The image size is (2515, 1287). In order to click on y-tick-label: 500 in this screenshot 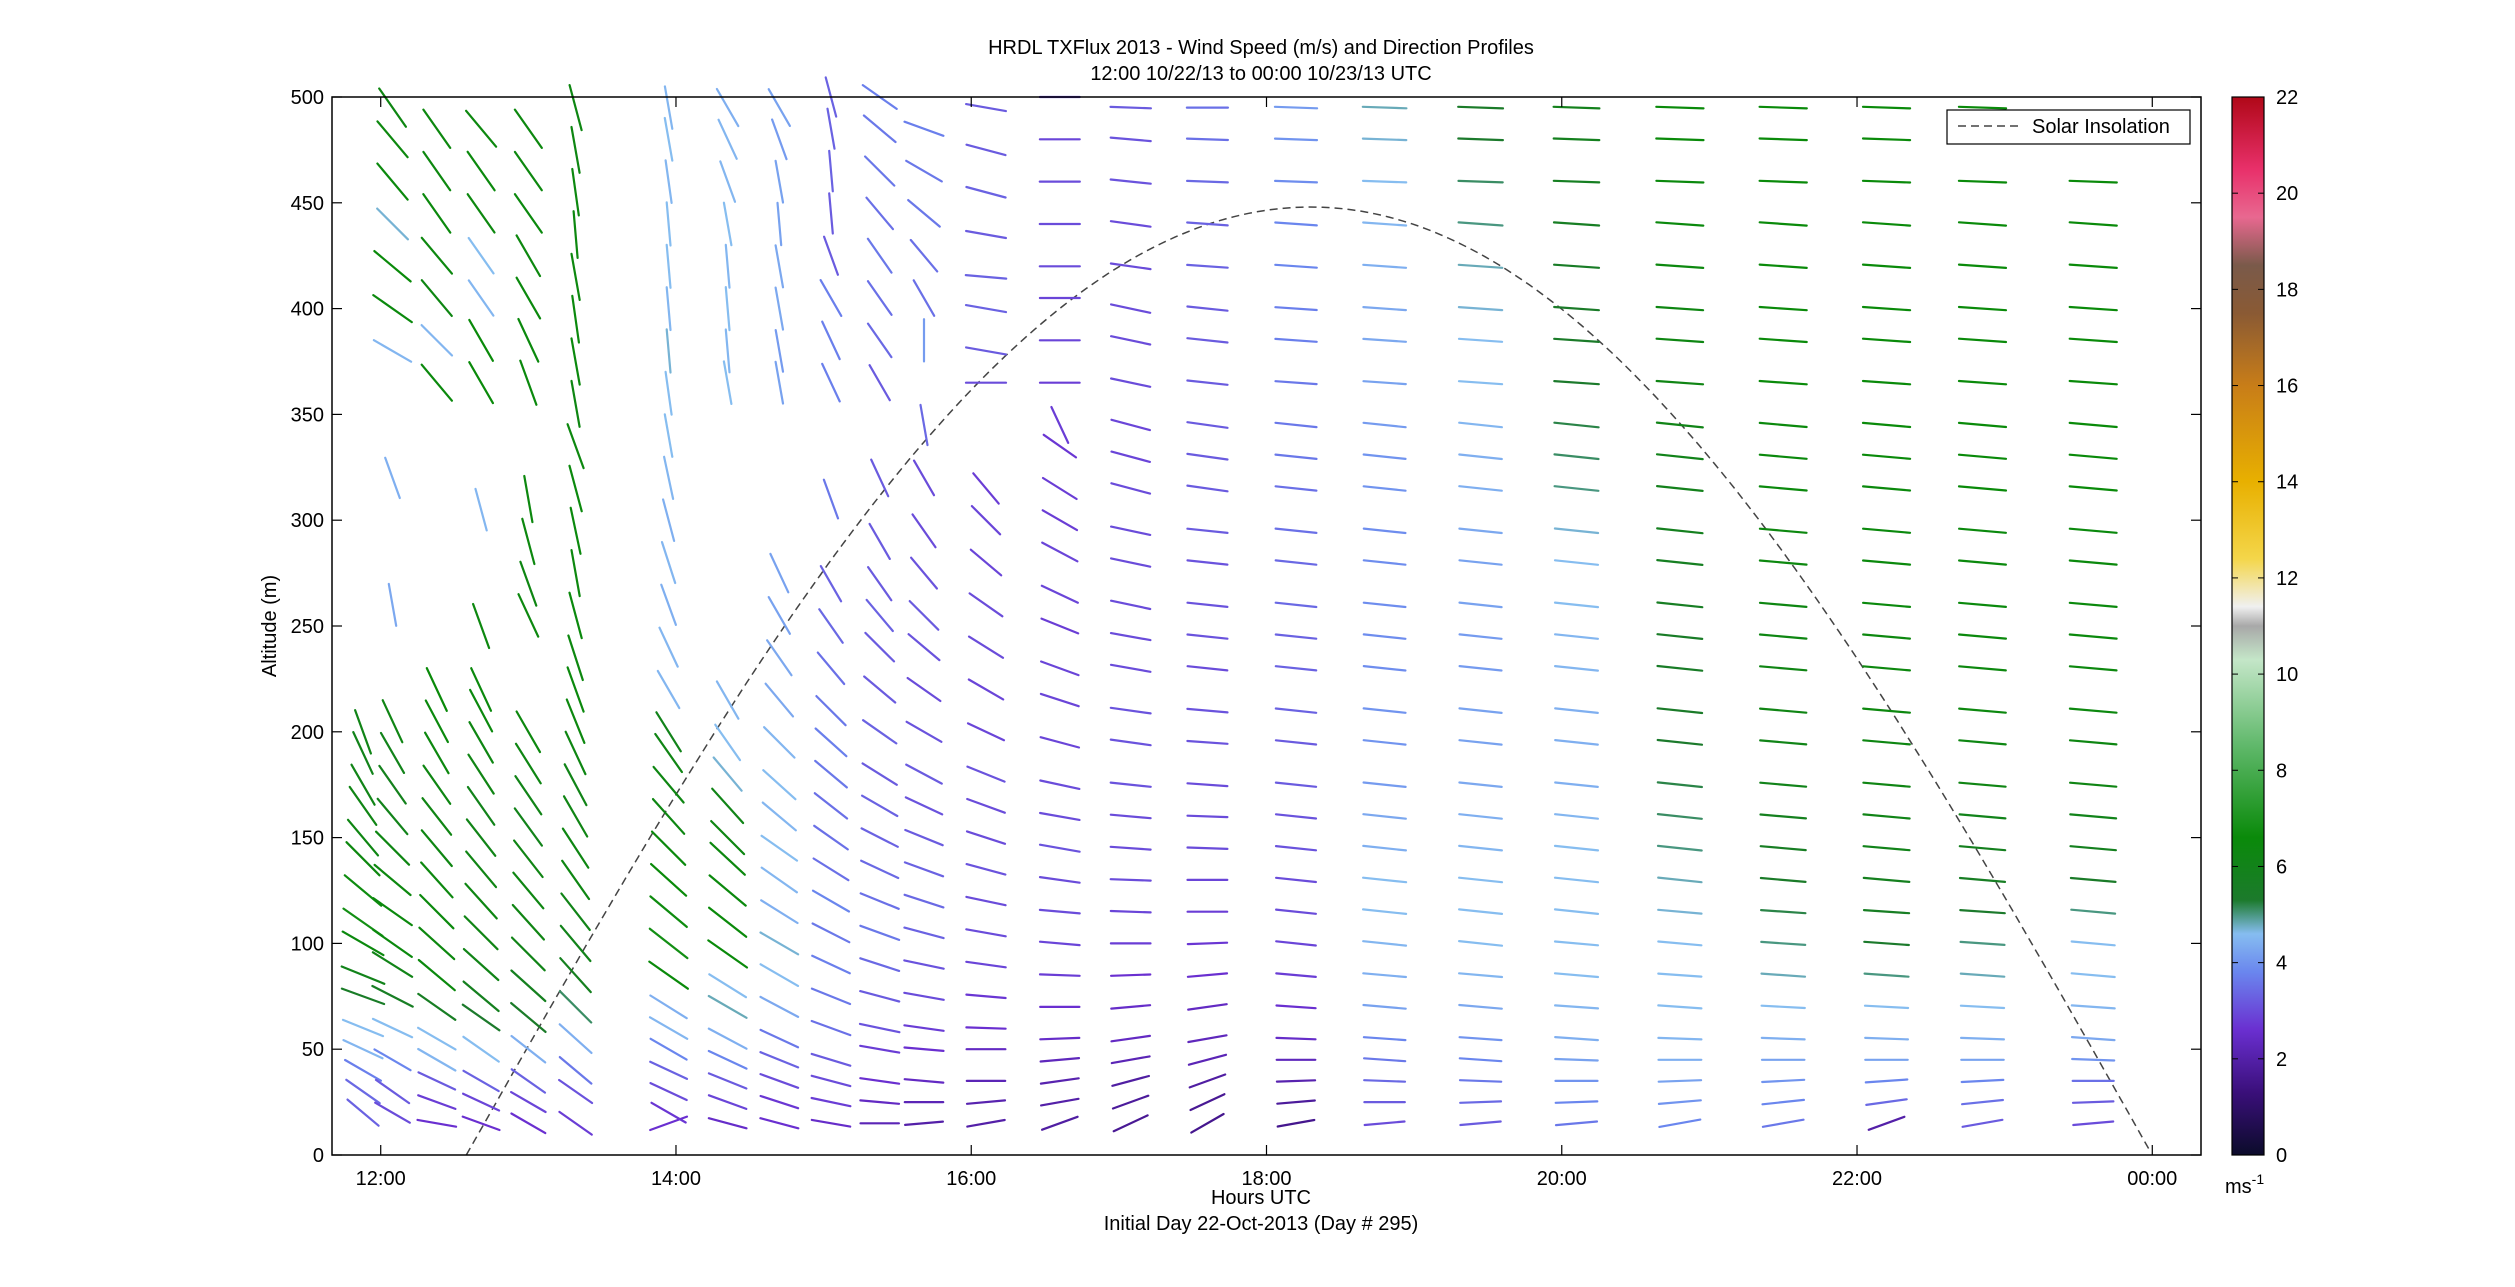, I will do `click(307, 98)`.